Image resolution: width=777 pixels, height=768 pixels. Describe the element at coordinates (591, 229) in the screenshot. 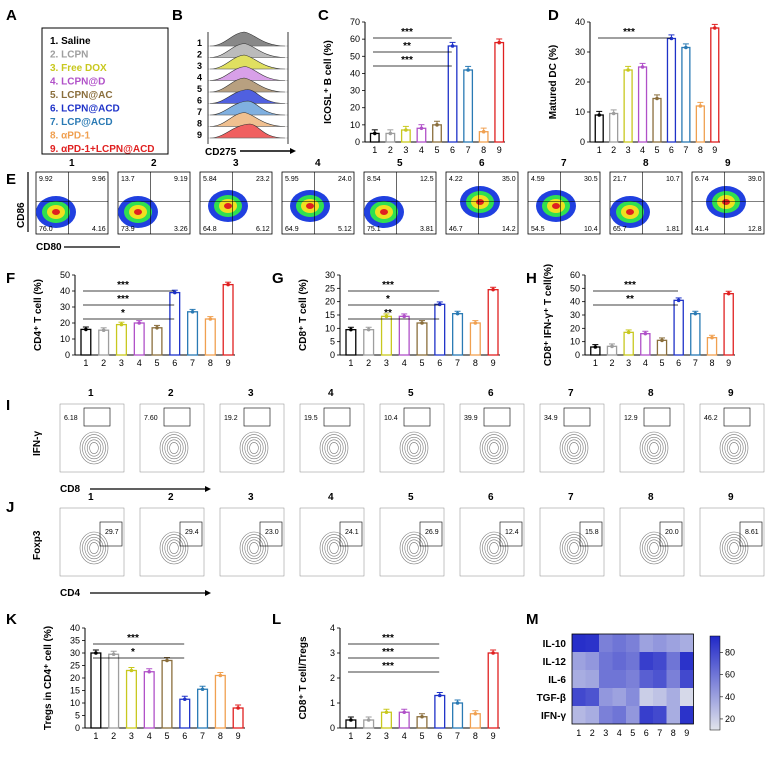

I see `dotplot-q4-7: 10.4` at that location.